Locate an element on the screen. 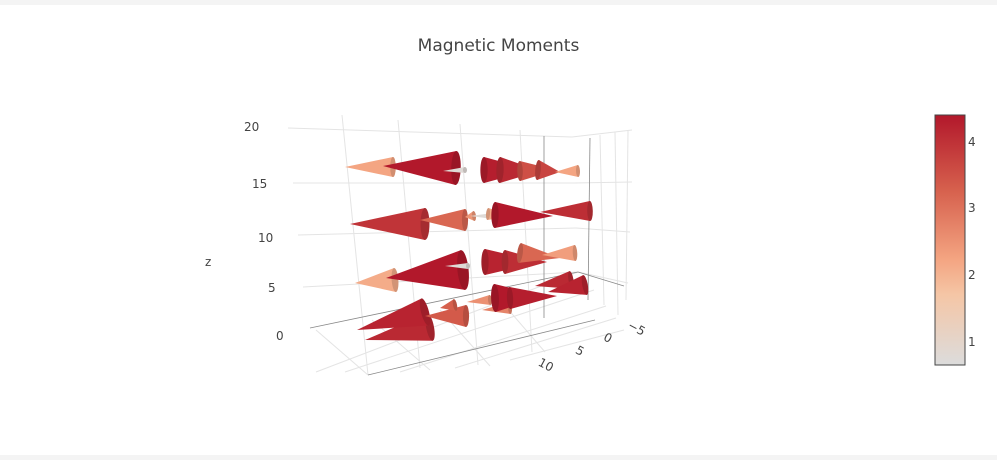  z-axis-label: z is located at coordinates (208, 262).